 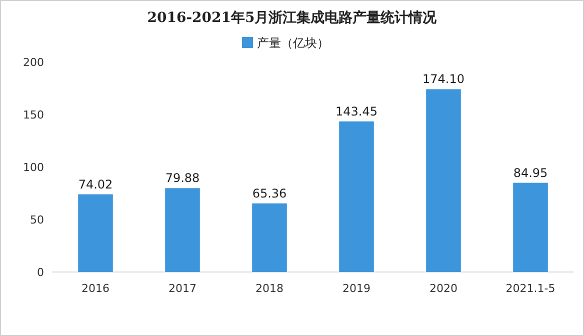 I want to click on data-label: 84.95, so click(x=530, y=173).